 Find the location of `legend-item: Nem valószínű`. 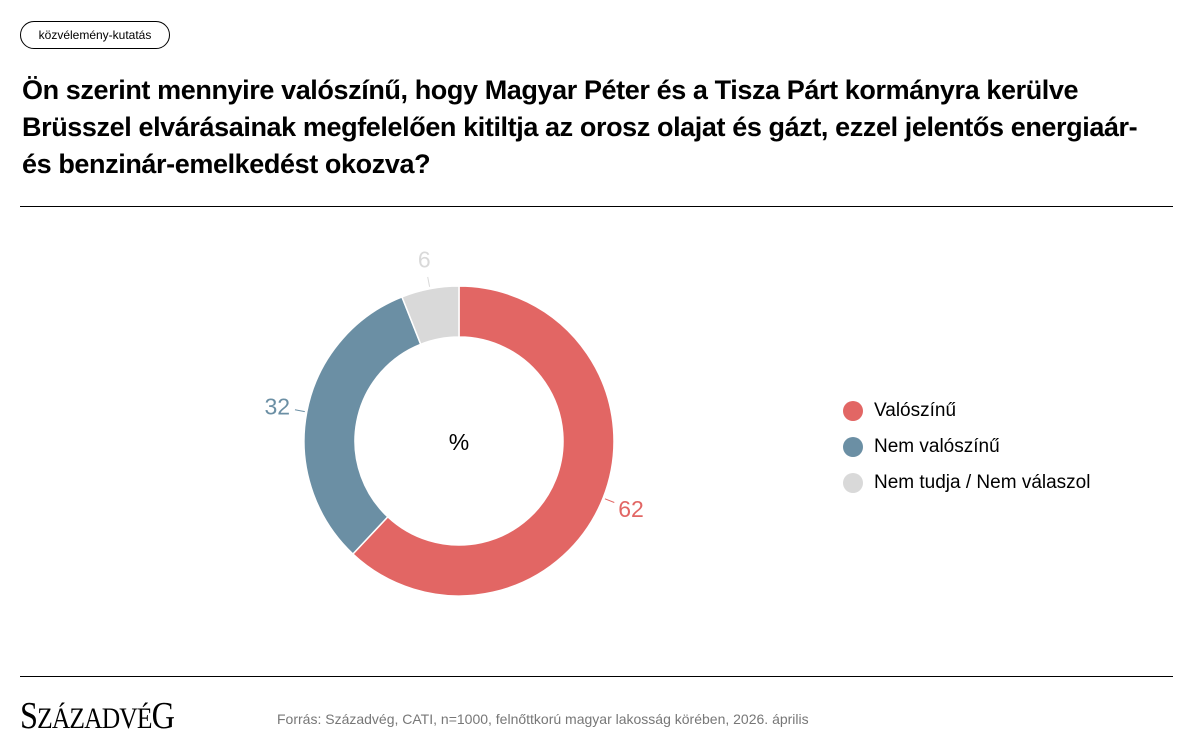

legend-item: Nem valószínű is located at coordinates (966, 447).